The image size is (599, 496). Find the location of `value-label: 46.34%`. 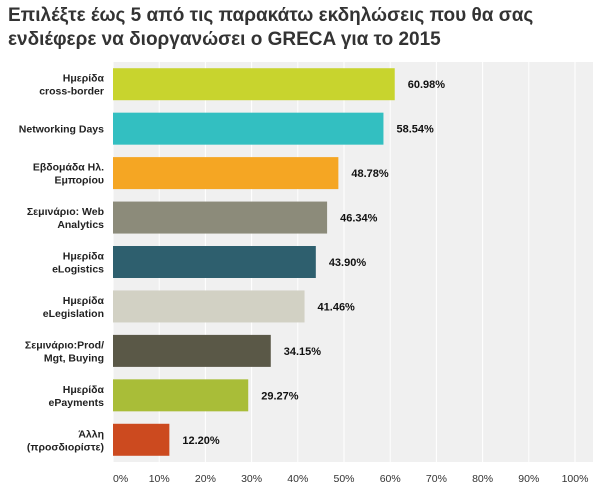

value-label: 46.34% is located at coordinates (359, 219).